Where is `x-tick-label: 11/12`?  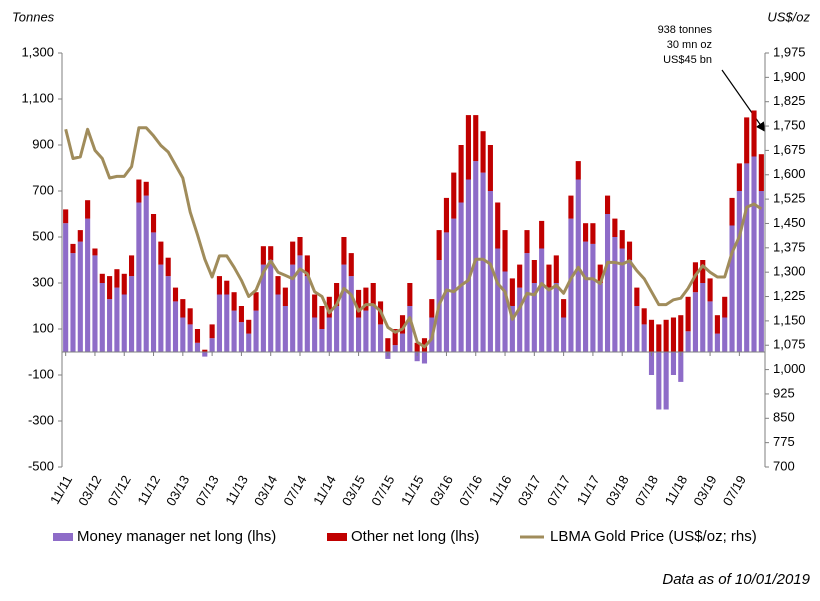
x-tick-label: 11/12 is located at coordinates (148, 490).